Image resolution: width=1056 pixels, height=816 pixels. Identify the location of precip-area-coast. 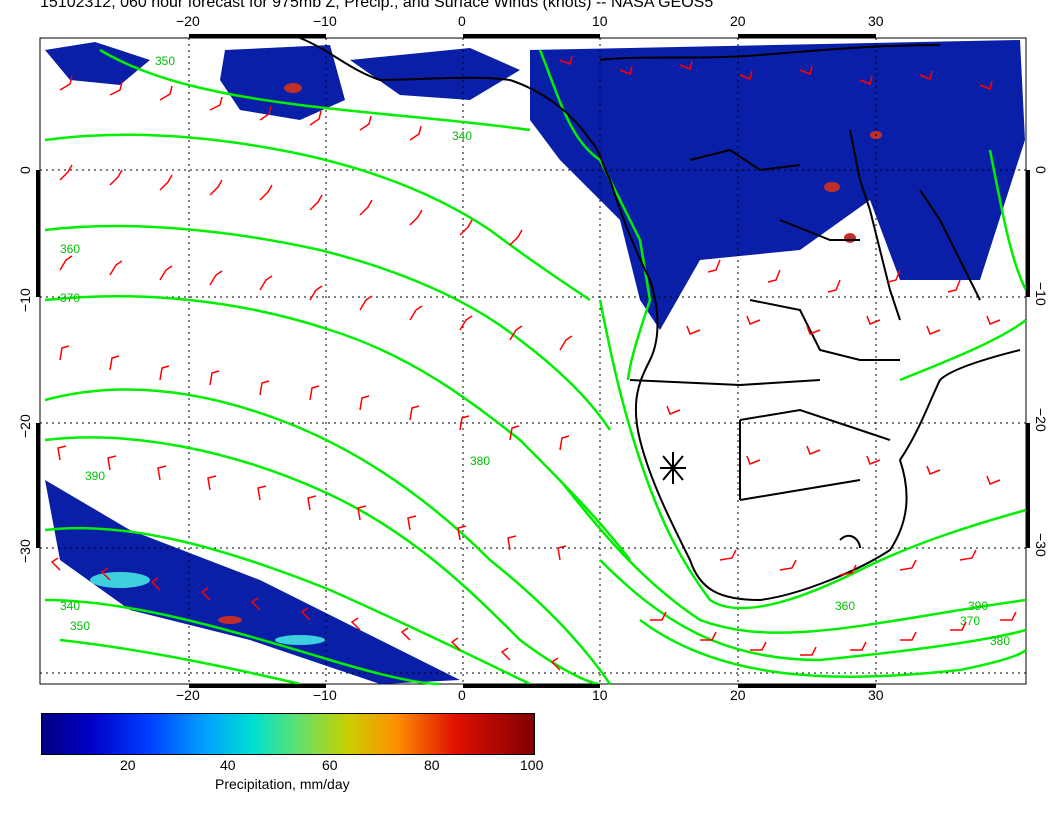
(435, 74).